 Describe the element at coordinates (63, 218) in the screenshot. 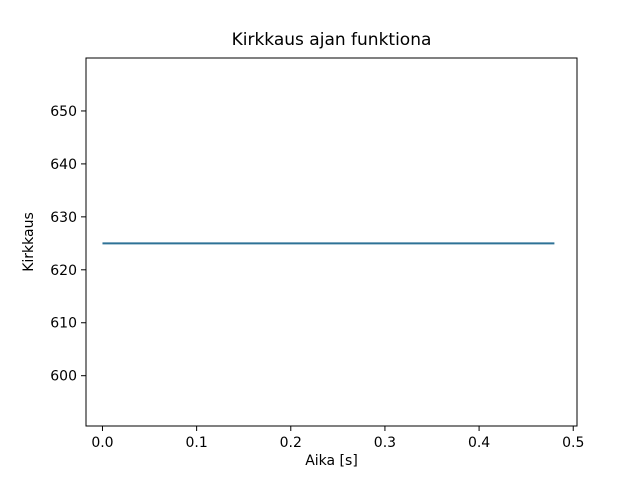

I see `y-tick-label: 630` at that location.